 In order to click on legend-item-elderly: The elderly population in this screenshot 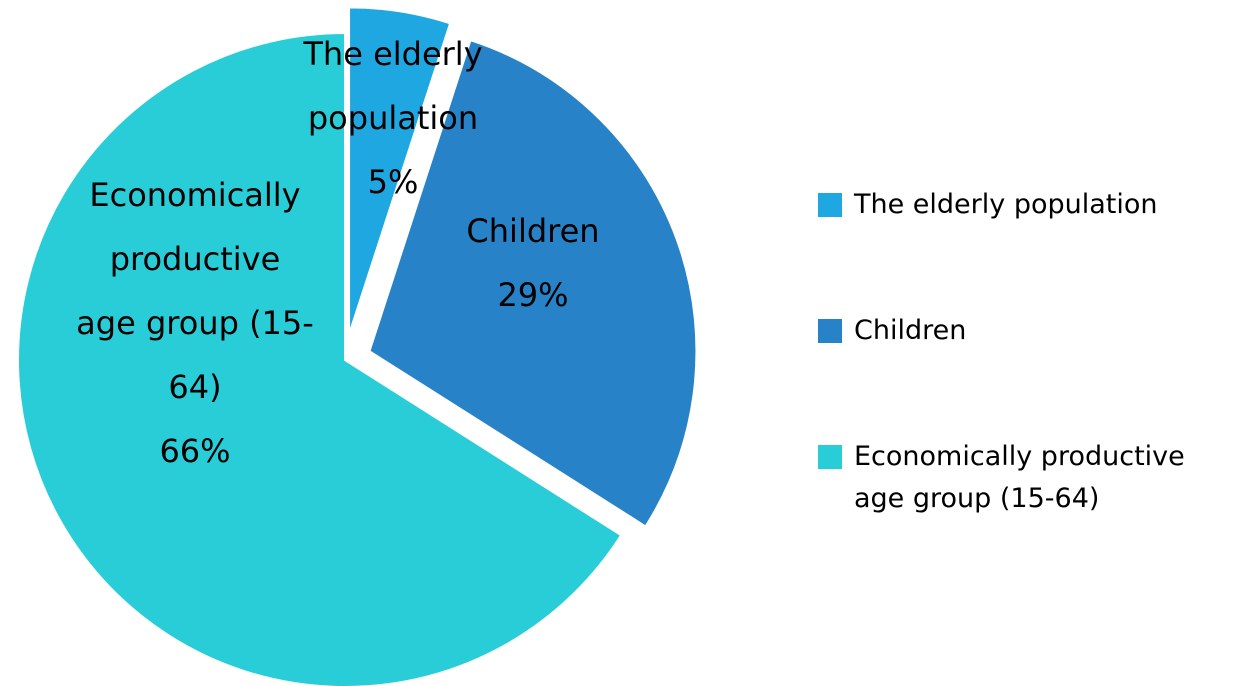, I will do `click(1028, 205)`.